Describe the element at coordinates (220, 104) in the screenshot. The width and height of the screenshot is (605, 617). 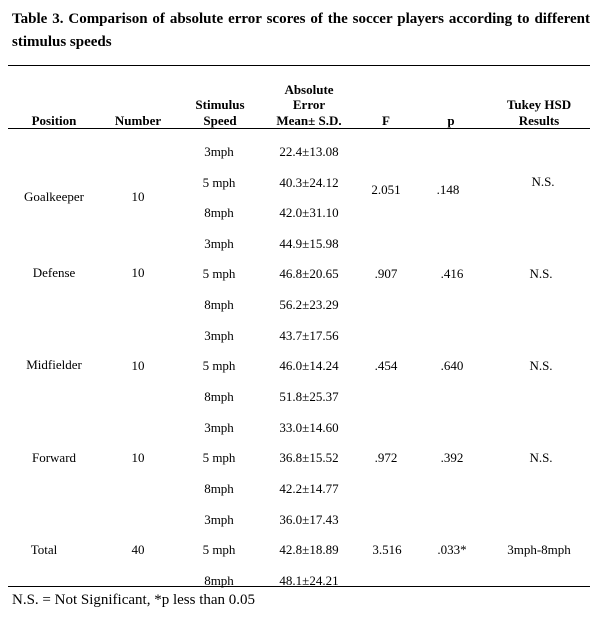
I see `header-speed-line1: Stimulus` at that location.